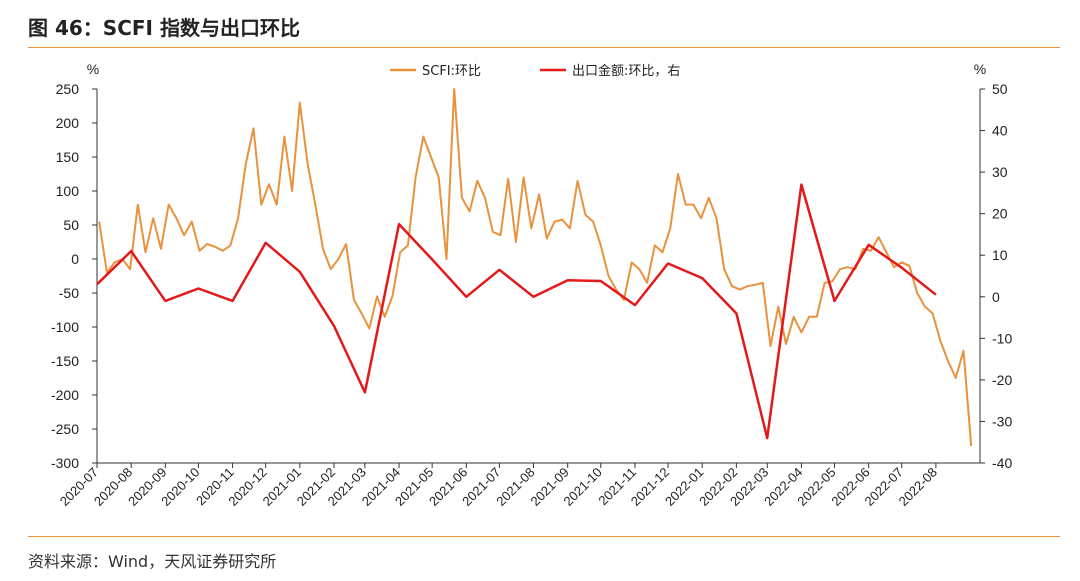 Image resolution: width=1080 pixels, height=581 pixels. Describe the element at coordinates (68, 123) in the screenshot. I see `left-tick-label: 200` at that location.